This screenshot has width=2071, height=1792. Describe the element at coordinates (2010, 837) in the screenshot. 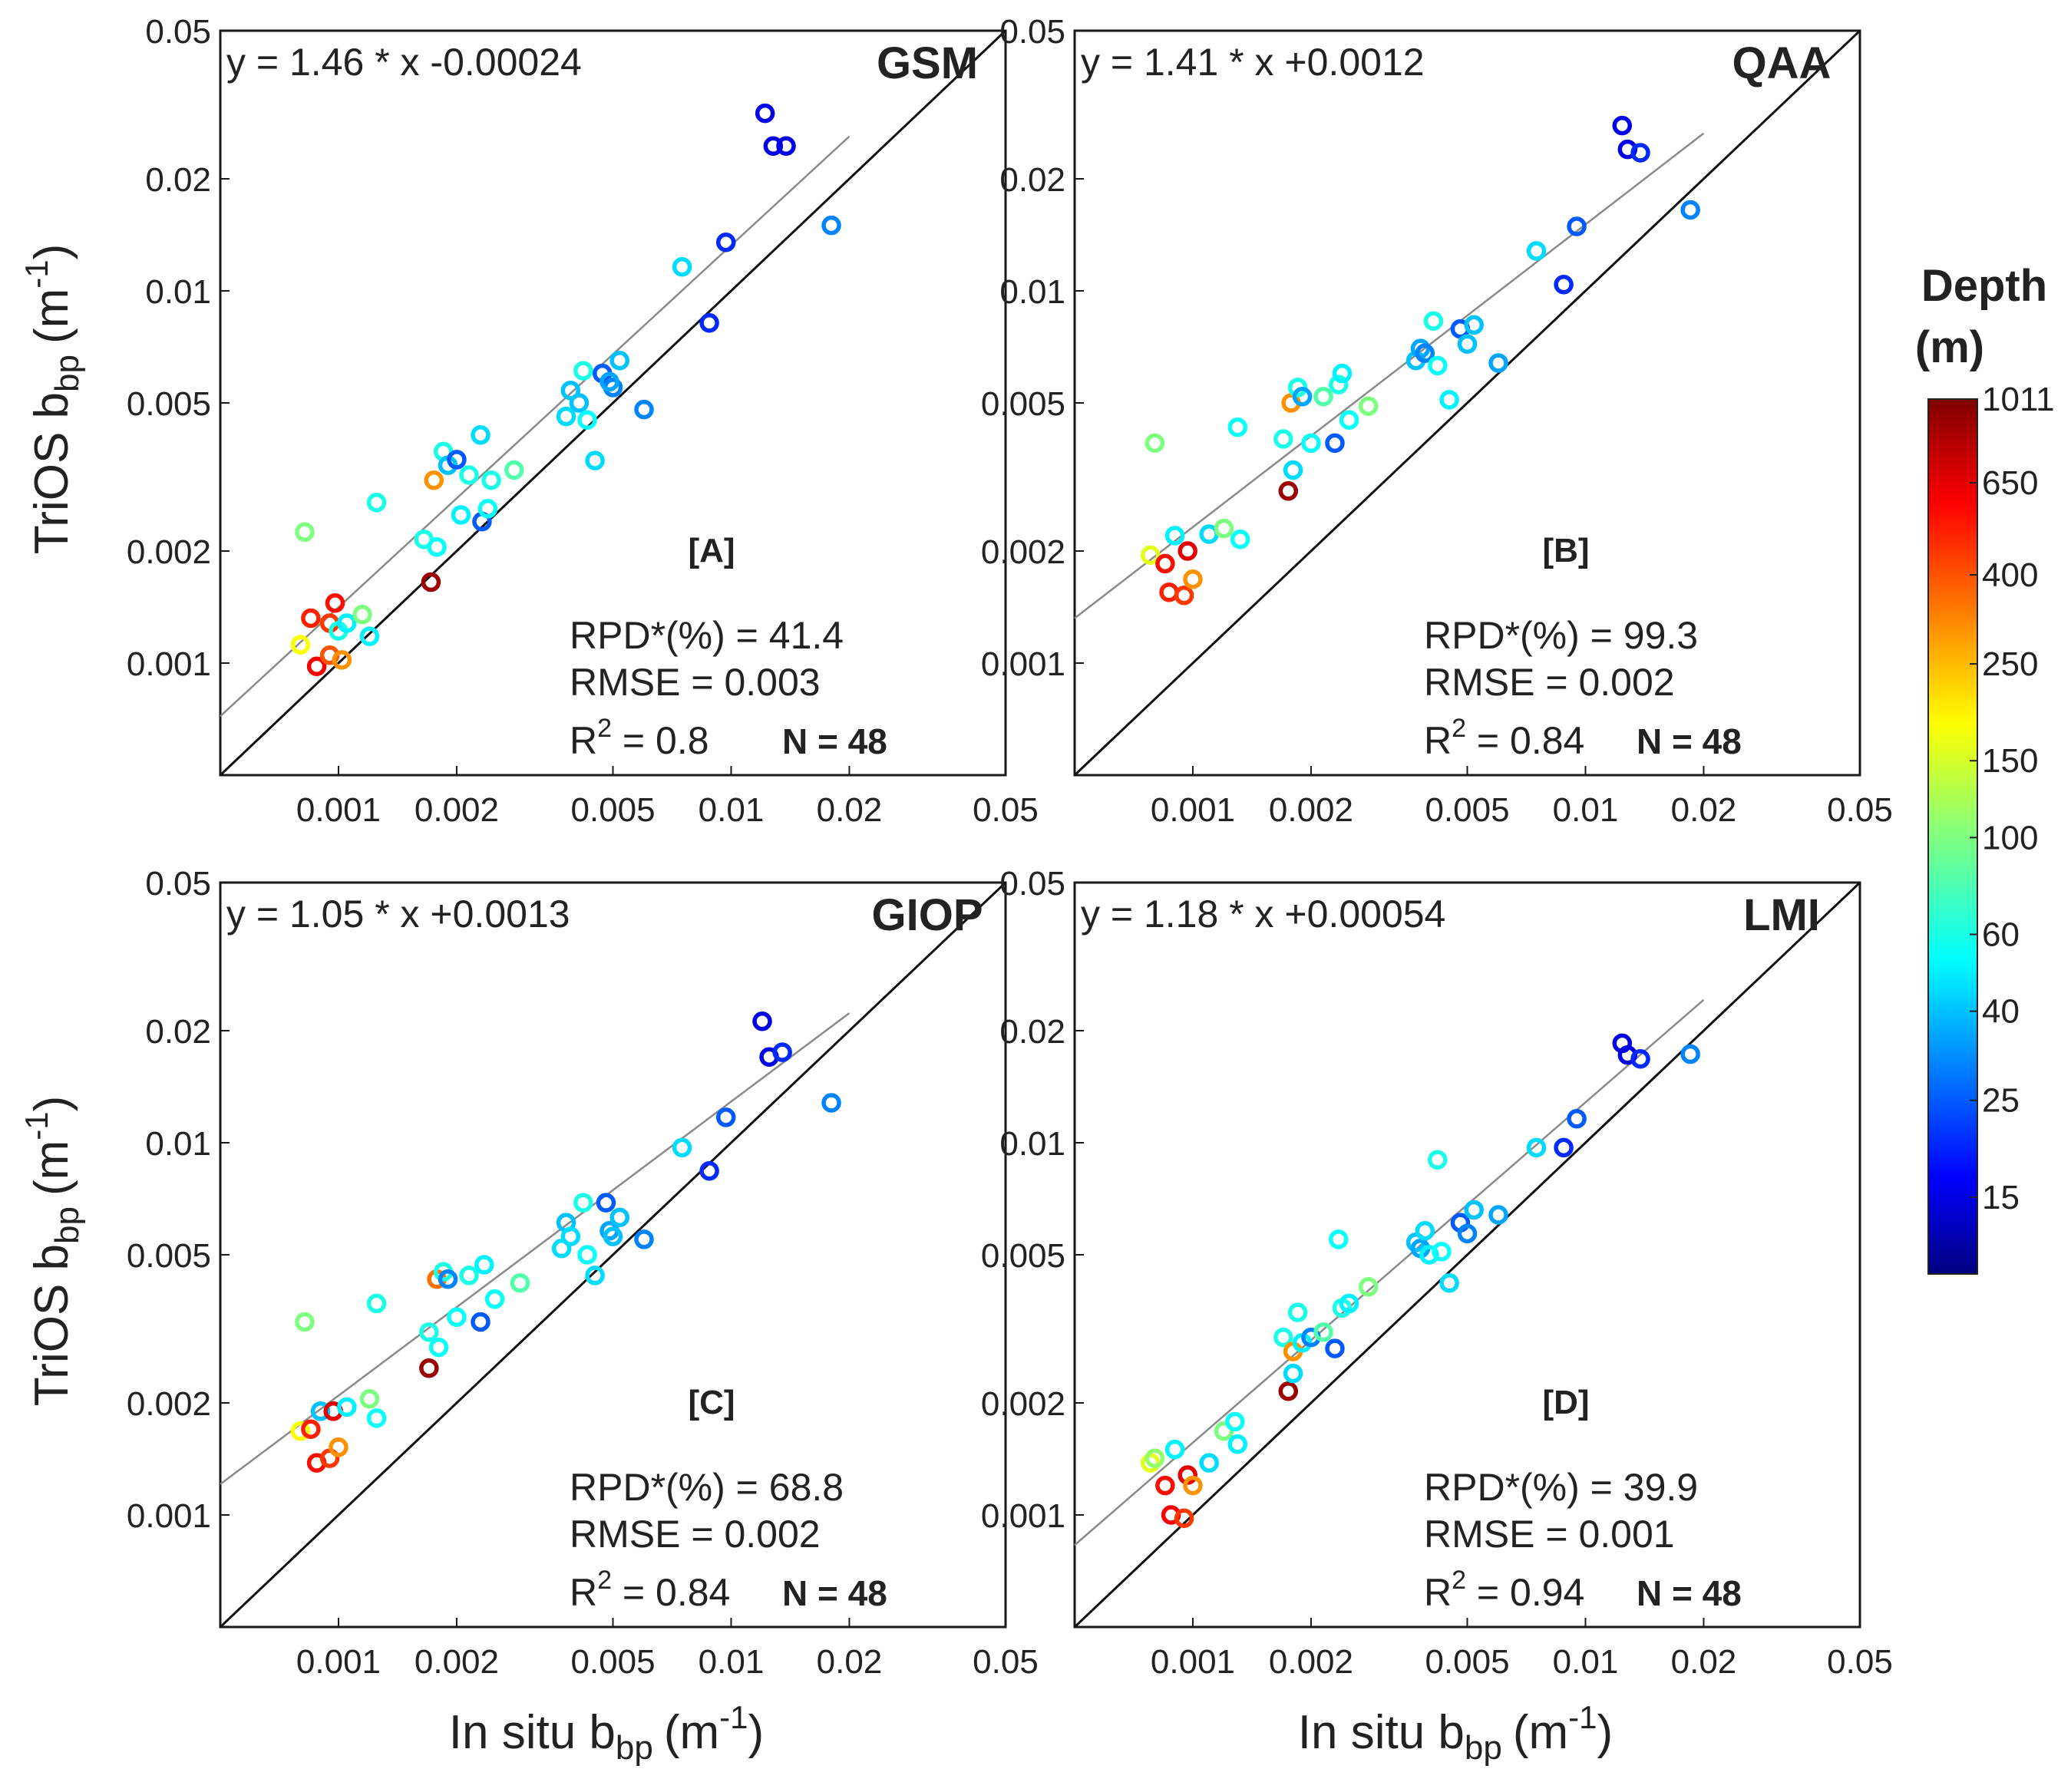

I see `colorbar-tick-label: 100` at that location.